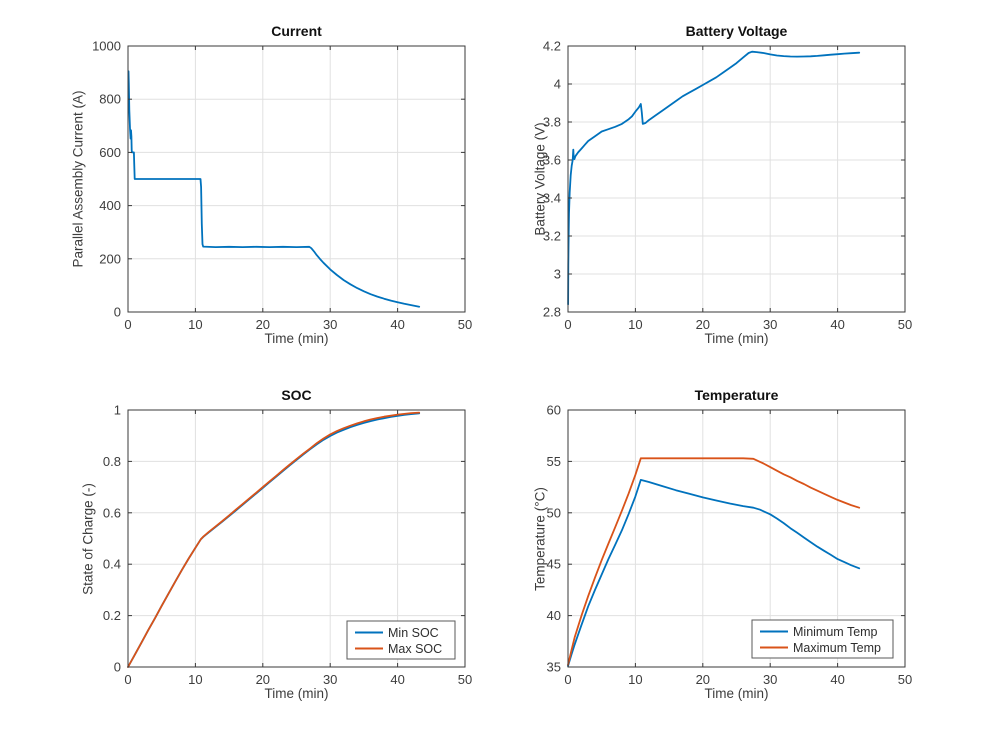  Describe the element at coordinates (554, 615) in the screenshot. I see `y-tick-label: 40` at that location.